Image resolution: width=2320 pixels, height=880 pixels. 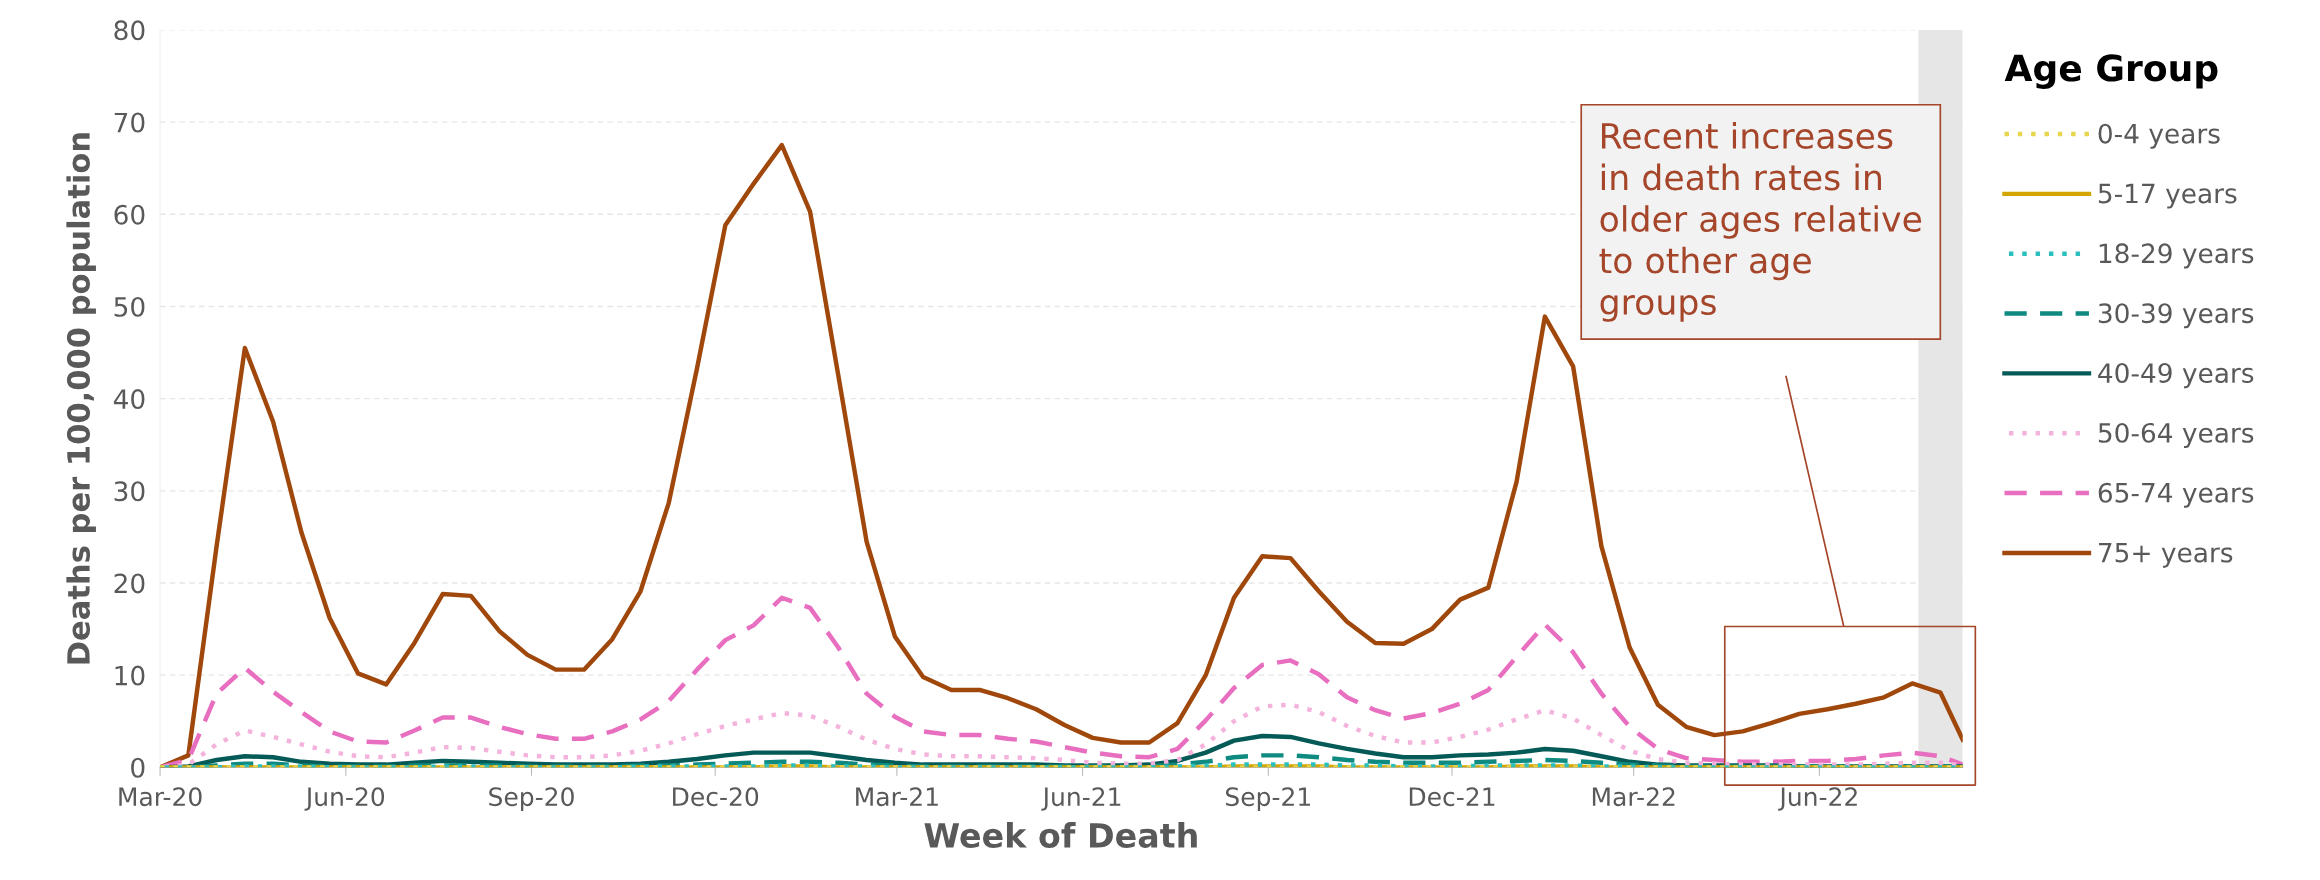 What do you see at coordinates (2159, 136) in the screenshot?
I see `legend-label: 0-4 years` at bounding box center [2159, 136].